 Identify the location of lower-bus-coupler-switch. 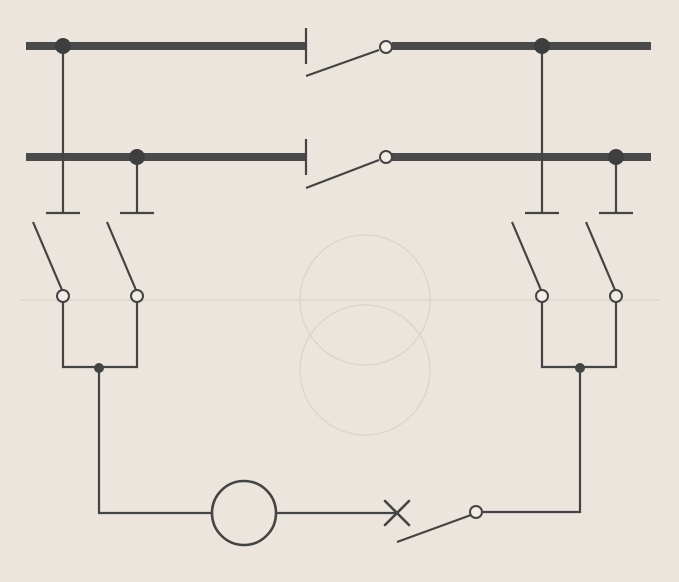
(348, 164).